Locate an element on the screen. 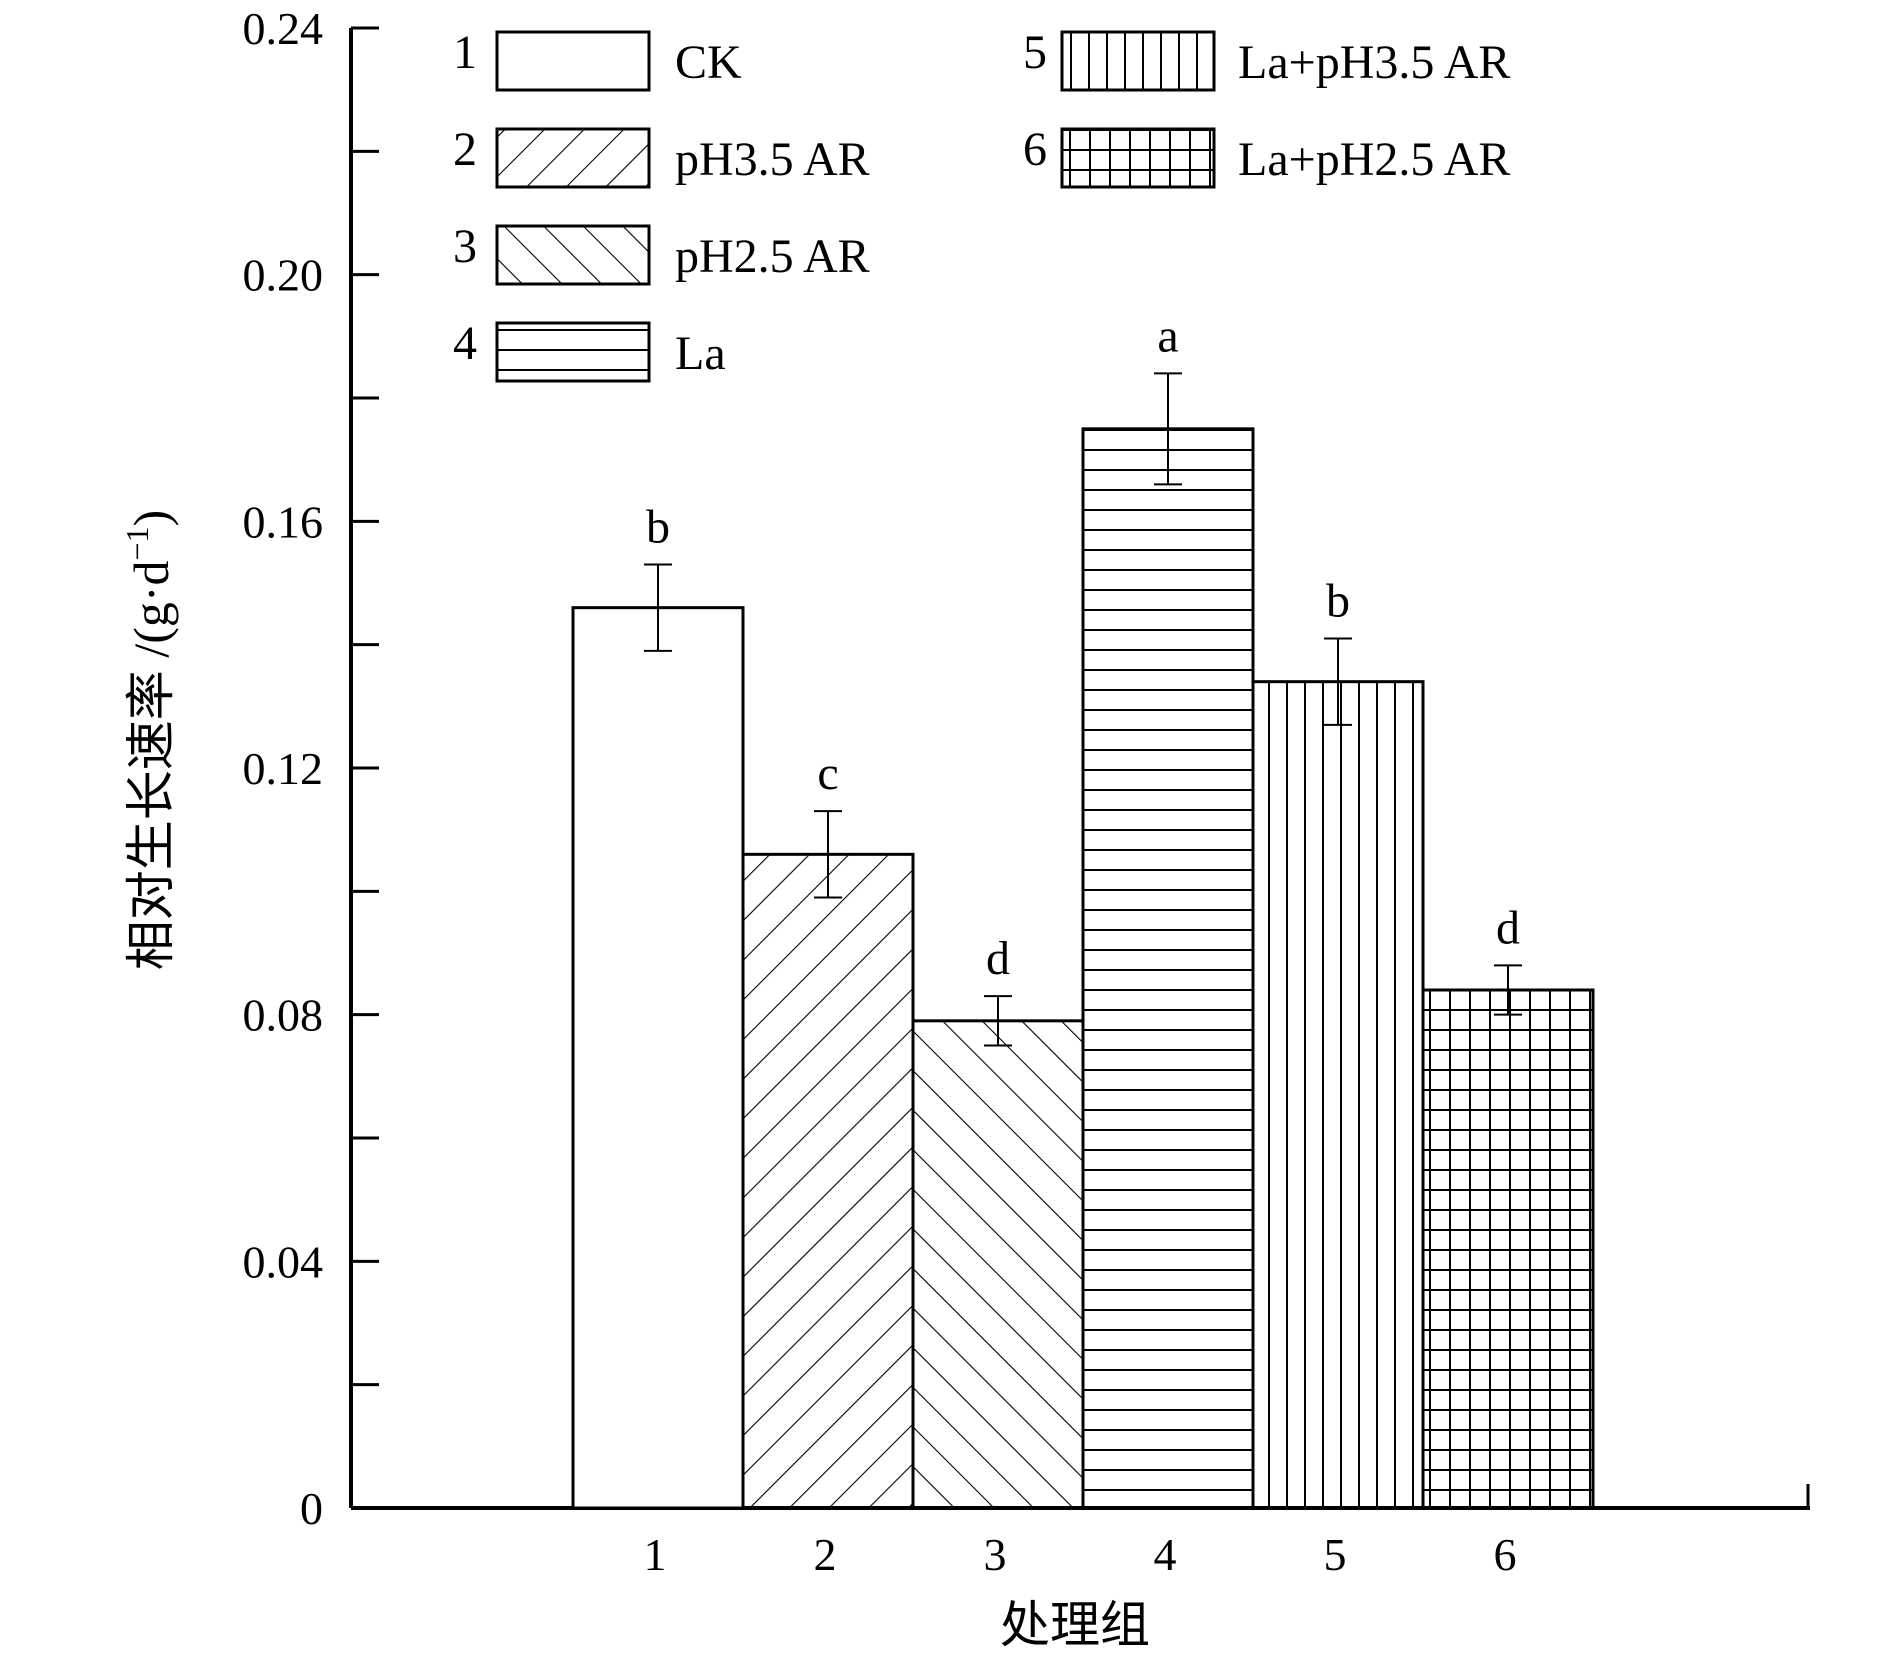 This screenshot has width=1890, height=1654. y-axis-unit-close: ) is located at coordinates (151, 518).